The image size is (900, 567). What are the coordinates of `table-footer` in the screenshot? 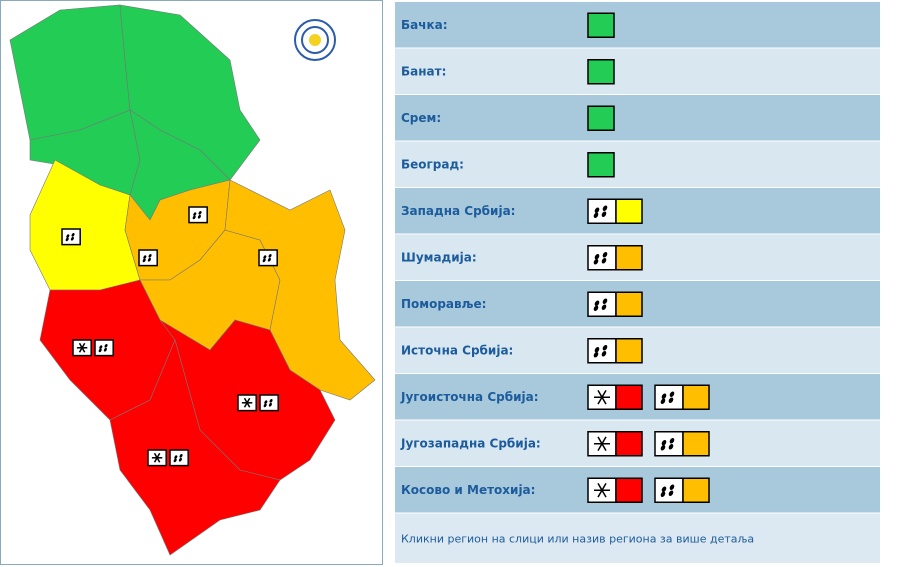 It's located at (637, 538).